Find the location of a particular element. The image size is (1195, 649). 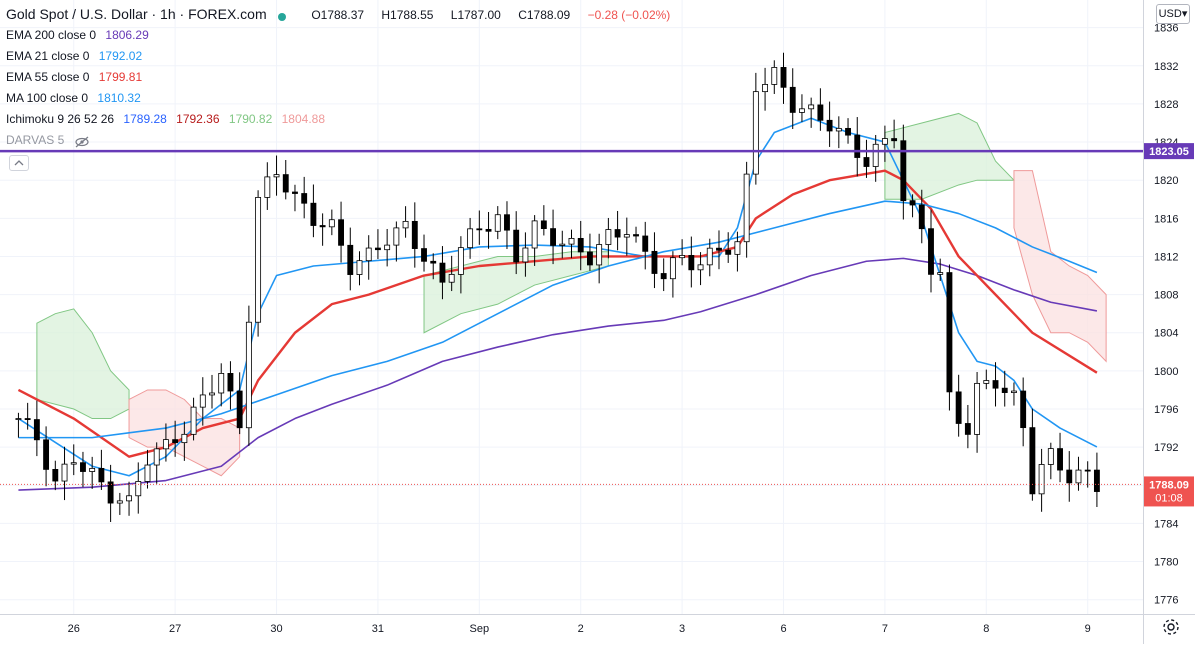

indicator-value: 1792.36 is located at coordinates (198, 119).